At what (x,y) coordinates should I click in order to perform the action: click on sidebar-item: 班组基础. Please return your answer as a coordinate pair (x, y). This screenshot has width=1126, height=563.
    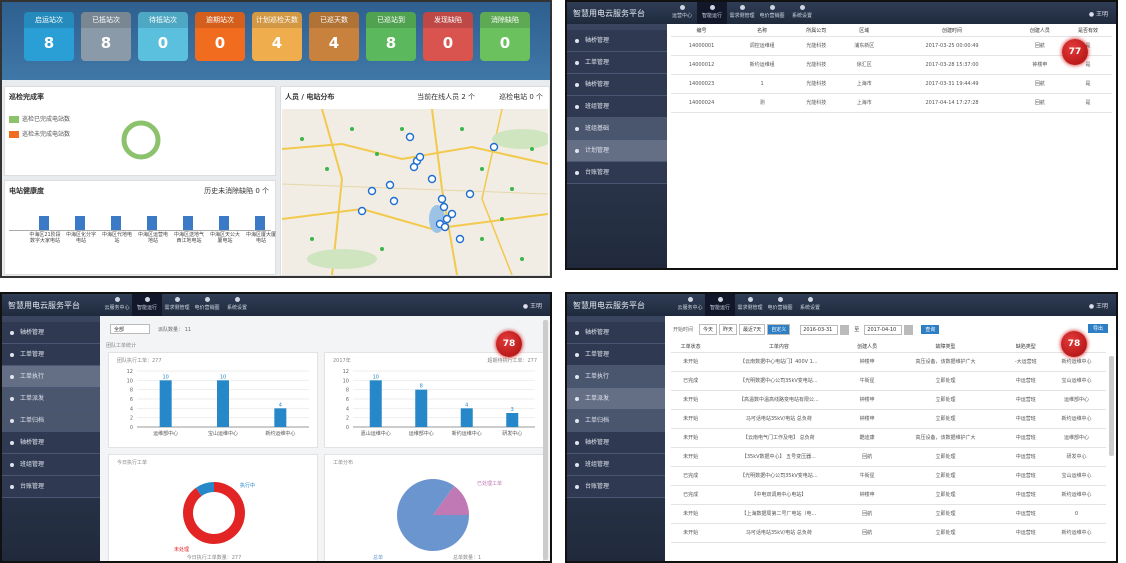
    Looking at the image, I should click on (617, 129).